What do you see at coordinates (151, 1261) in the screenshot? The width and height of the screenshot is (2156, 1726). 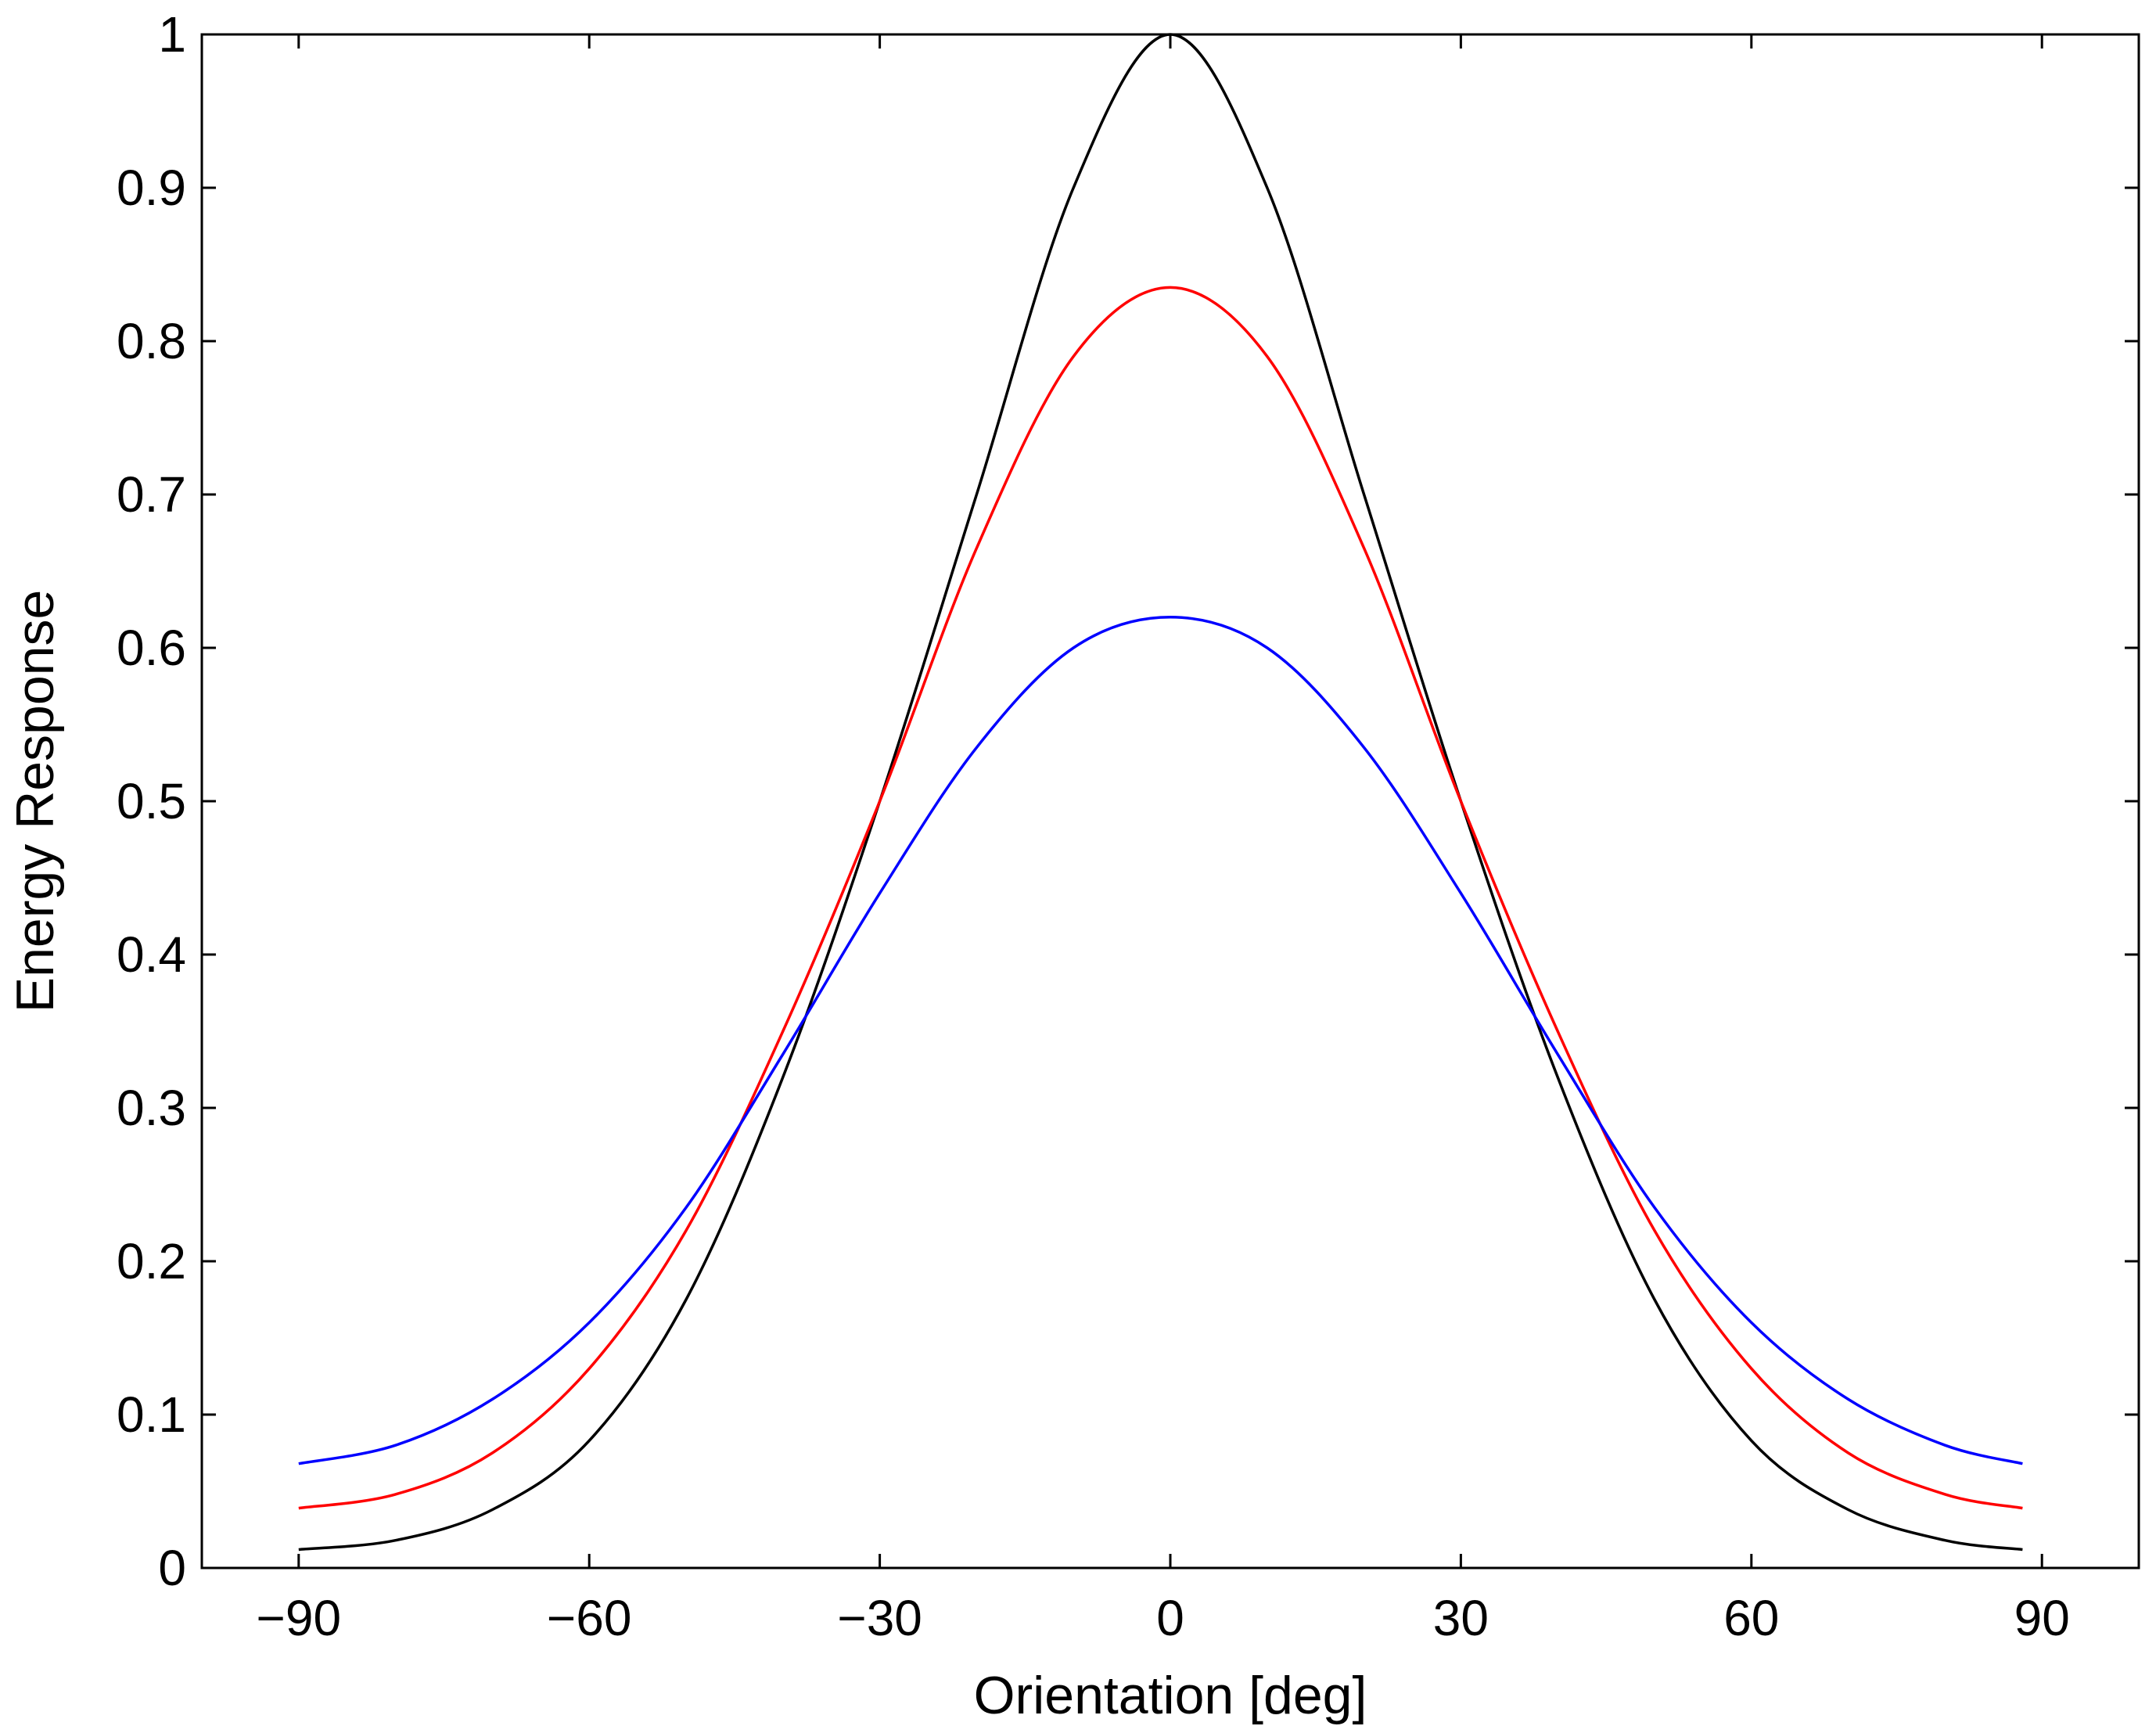 I see `y-tick-label: 0.2` at bounding box center [151, 1261].